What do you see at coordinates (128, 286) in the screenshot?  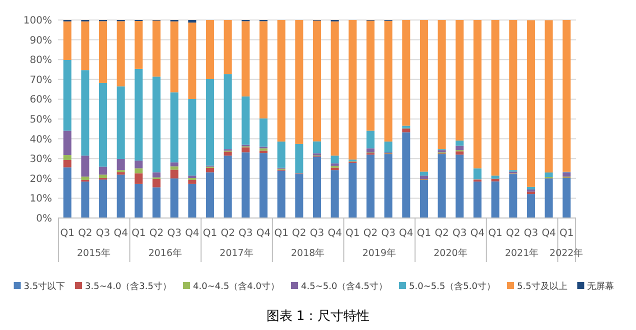 I see `legend-label: 3.5~4.0（含3.5寸）` at bounding box center [128, 286].